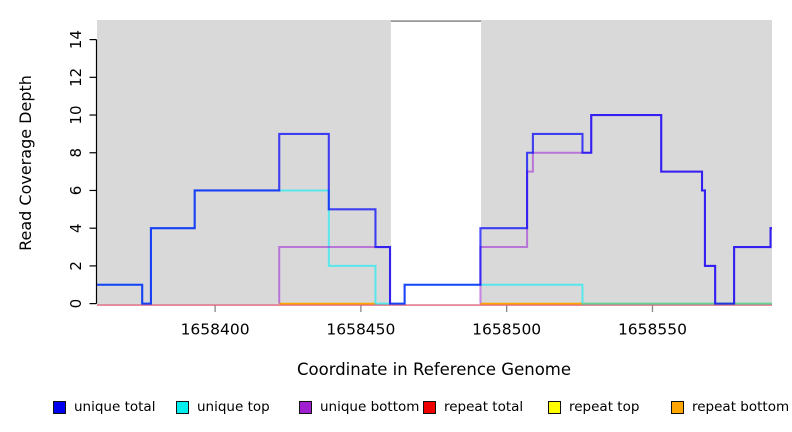  Describe the element at coordinates (604, 407) in the screenshot. I see `legend-label: repeat top` at that location.